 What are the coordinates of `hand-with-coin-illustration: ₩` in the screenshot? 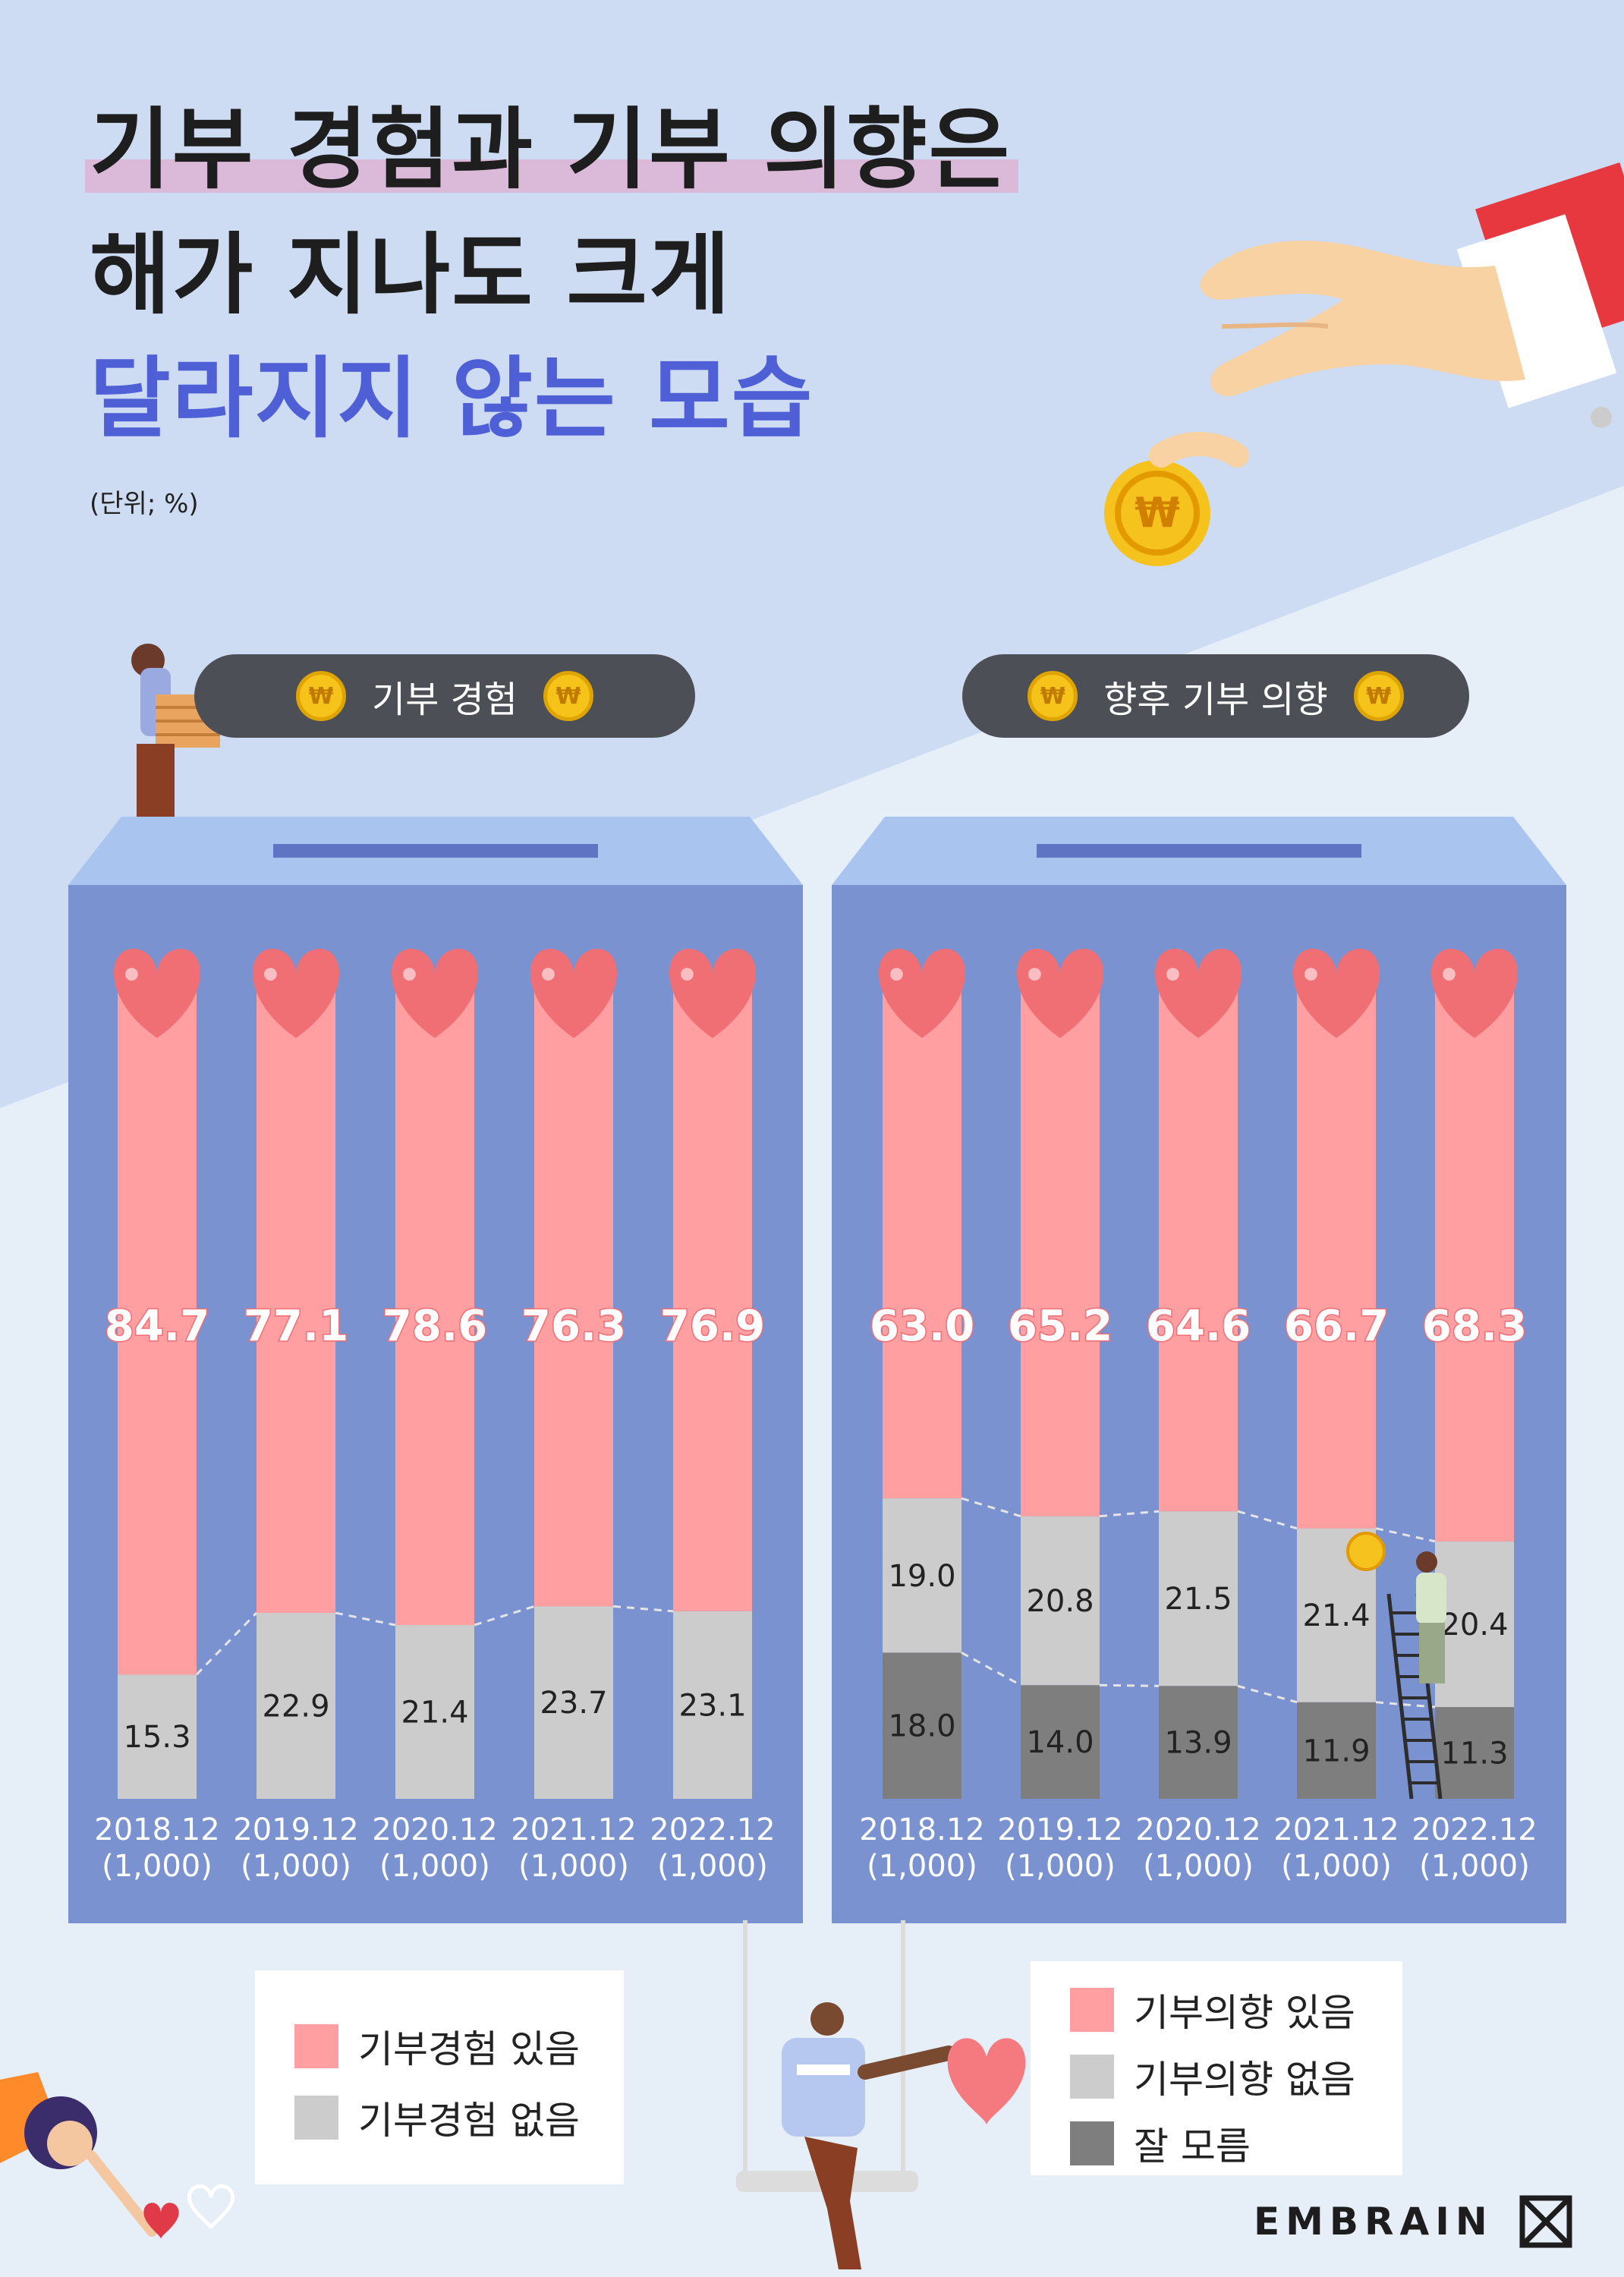 It's located at (1364, 364).